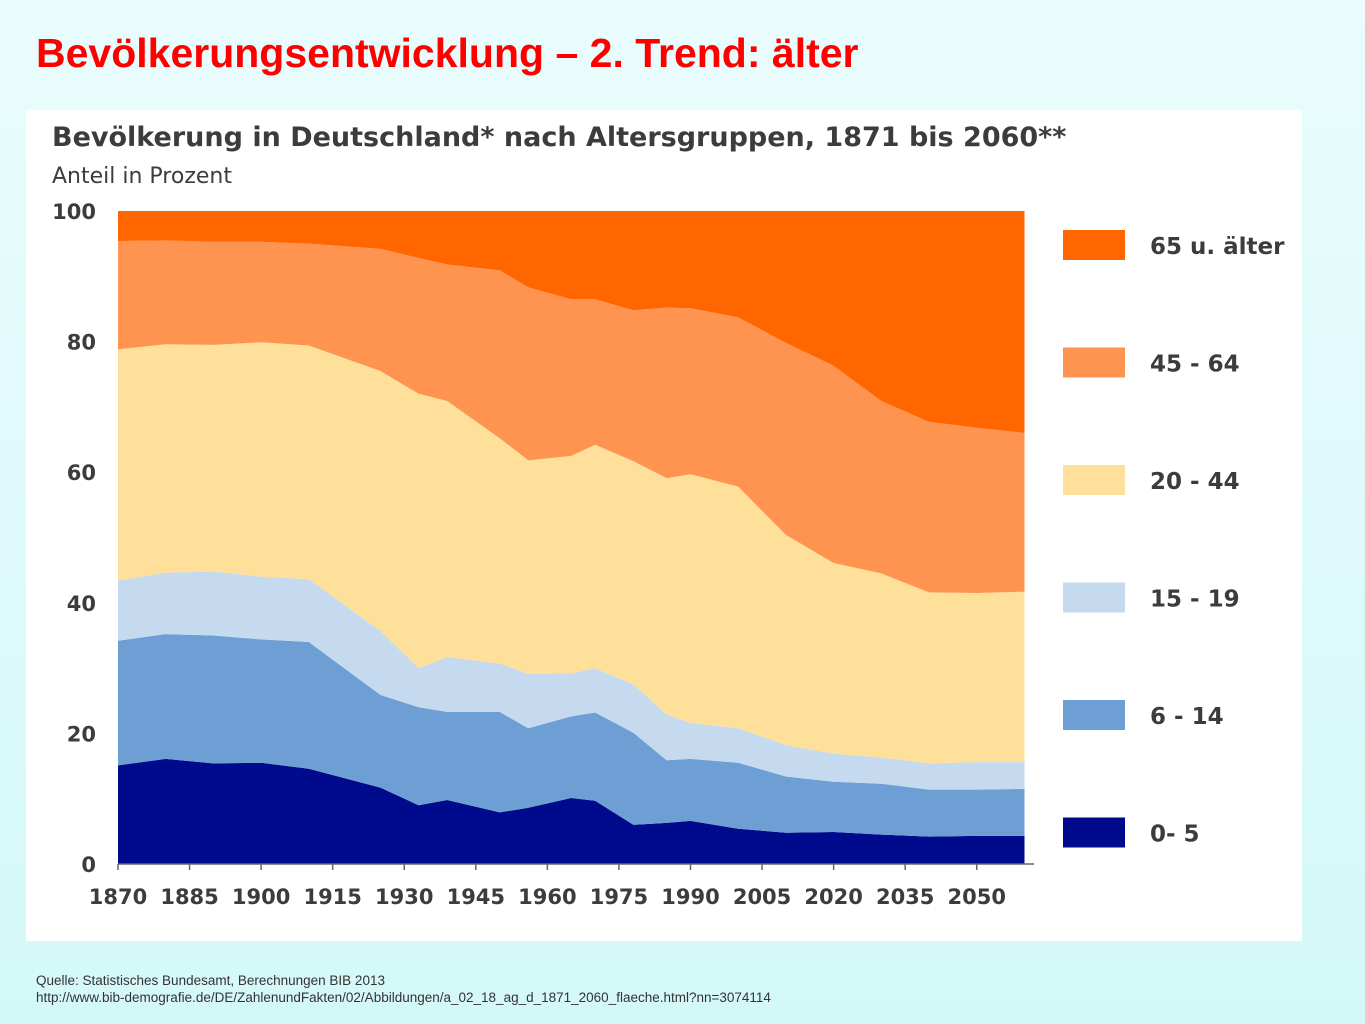 This screenshot has width=1365, height=1024. I want to click on area-65-u-älter, so click(571, 322).